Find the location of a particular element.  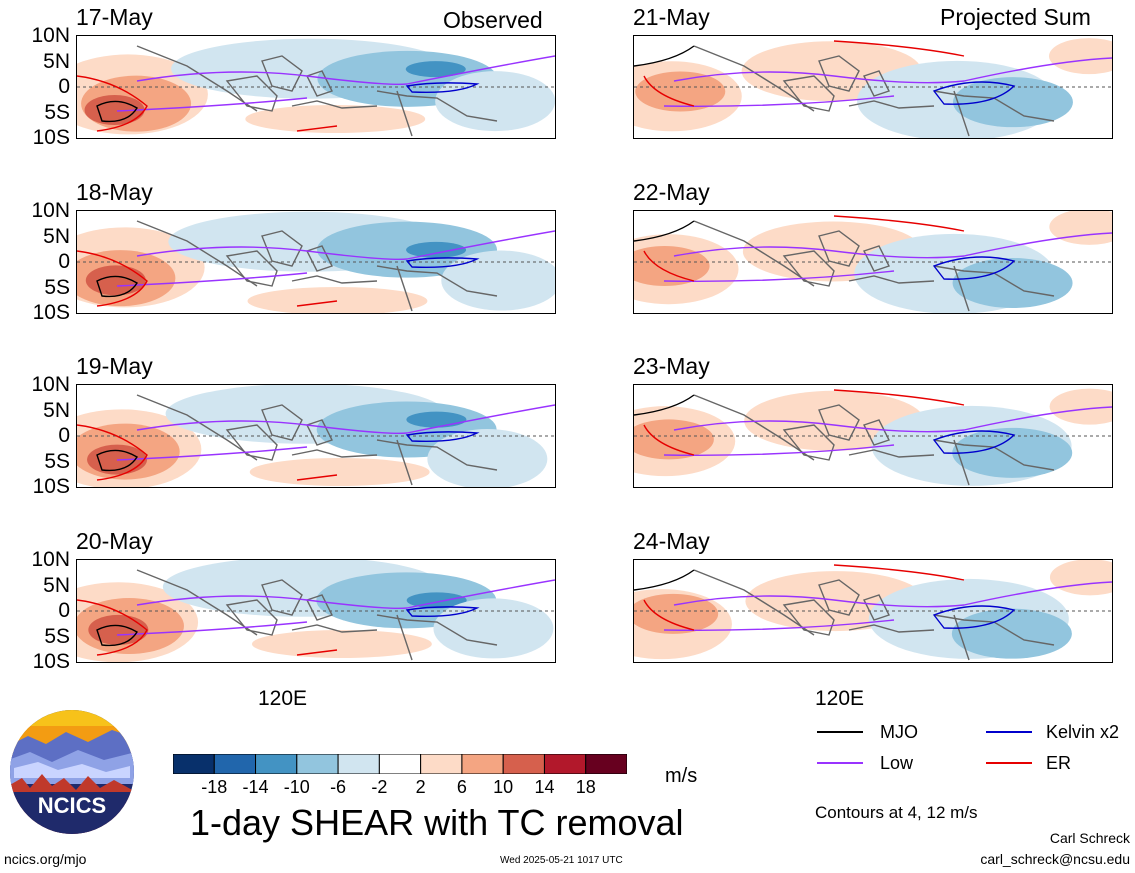

map-panel-20-may is located at coordinates (316, 611).